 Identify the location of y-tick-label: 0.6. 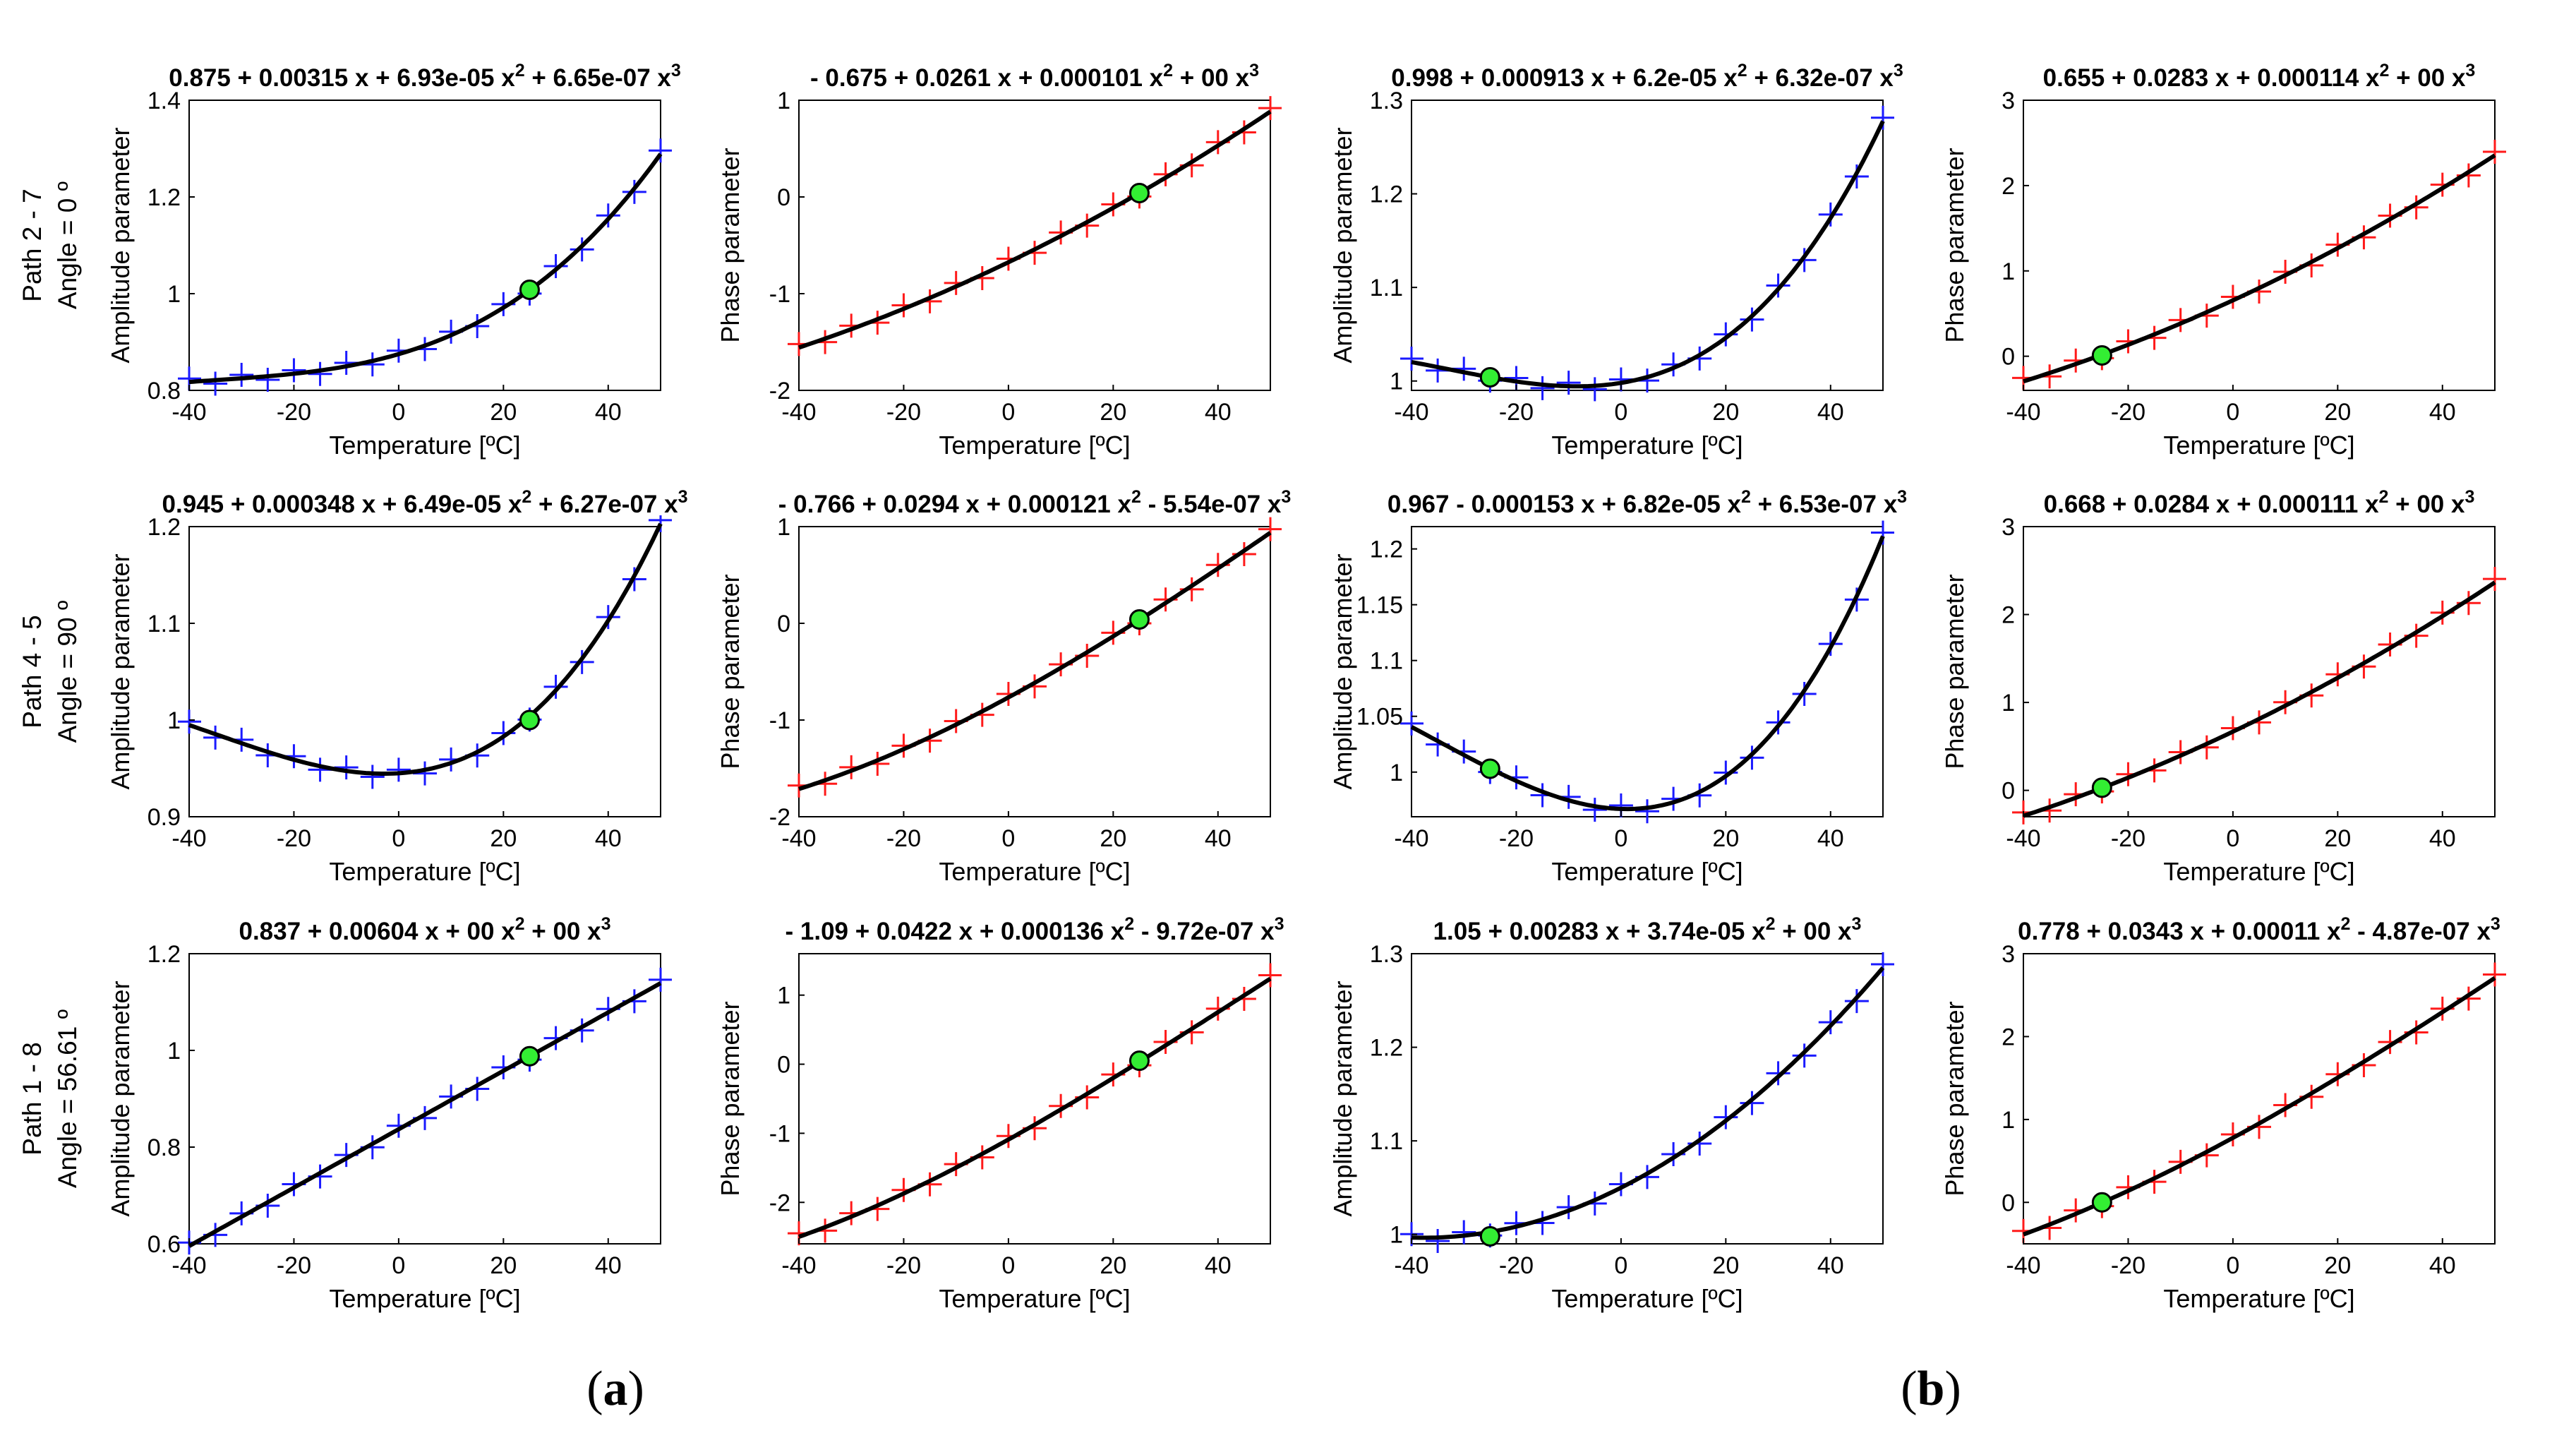
(164, 1244).